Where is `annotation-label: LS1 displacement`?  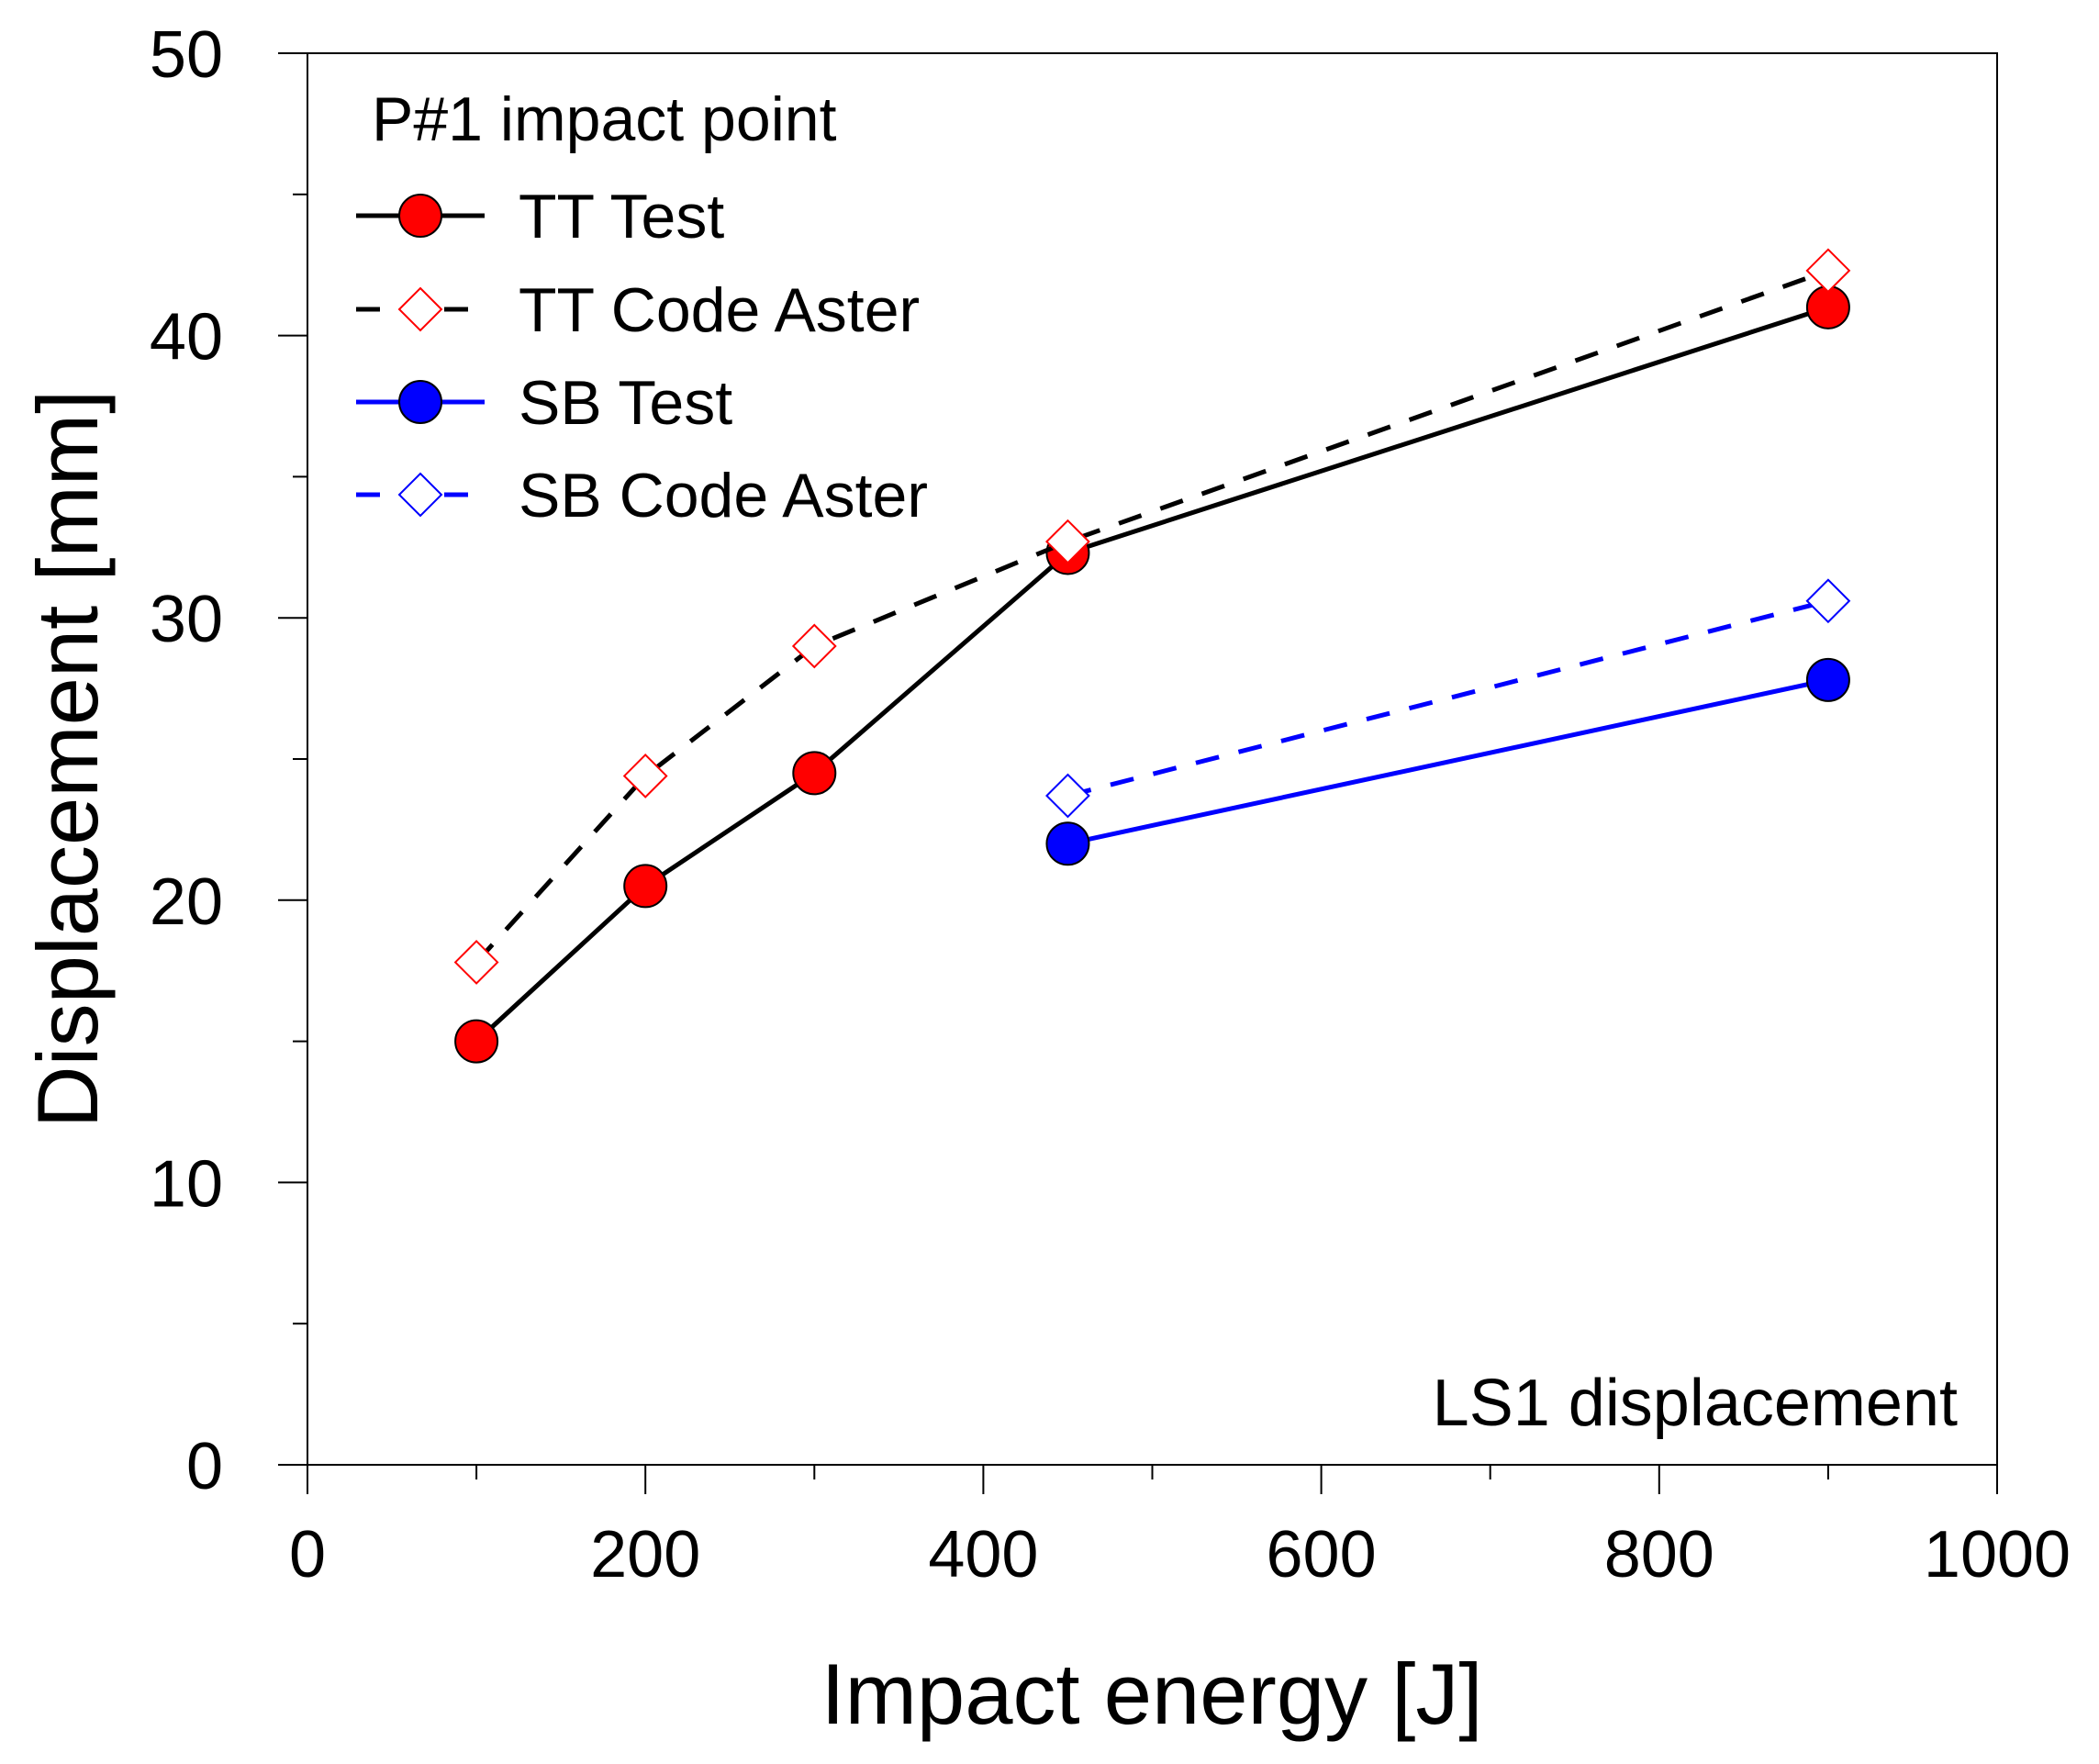 annotation-label: LS1 displacement is located at coordinates (1695, 1403).